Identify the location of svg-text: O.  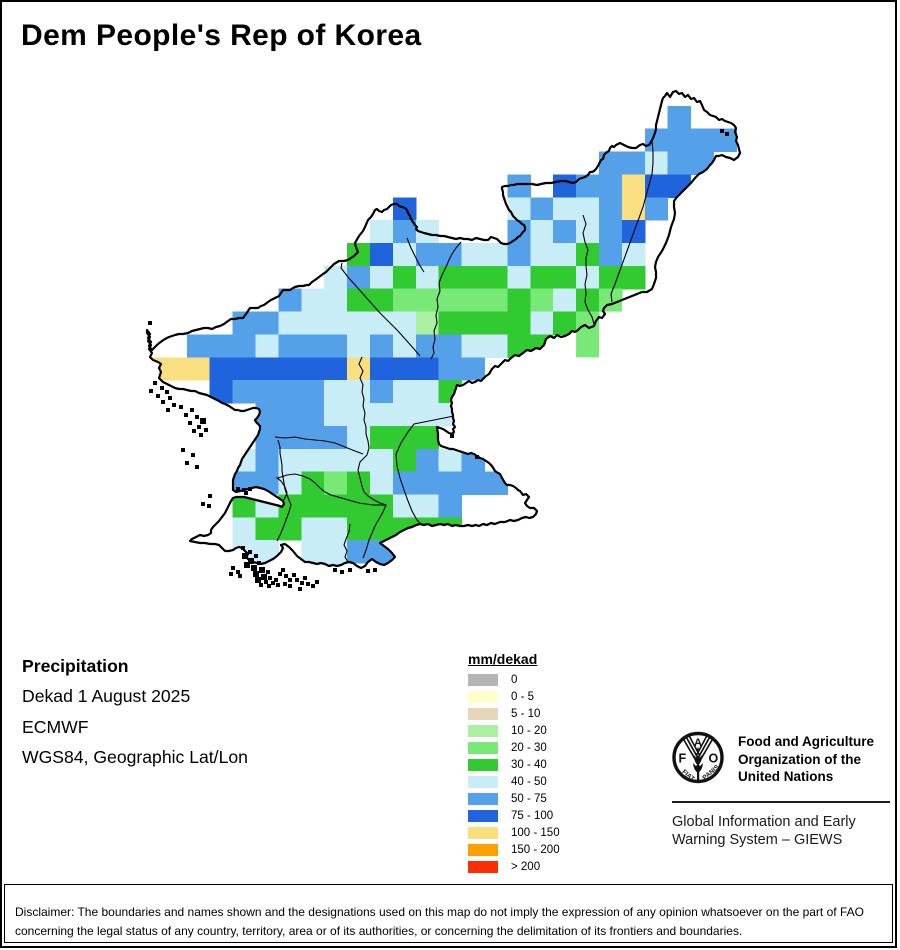
(714, 759).